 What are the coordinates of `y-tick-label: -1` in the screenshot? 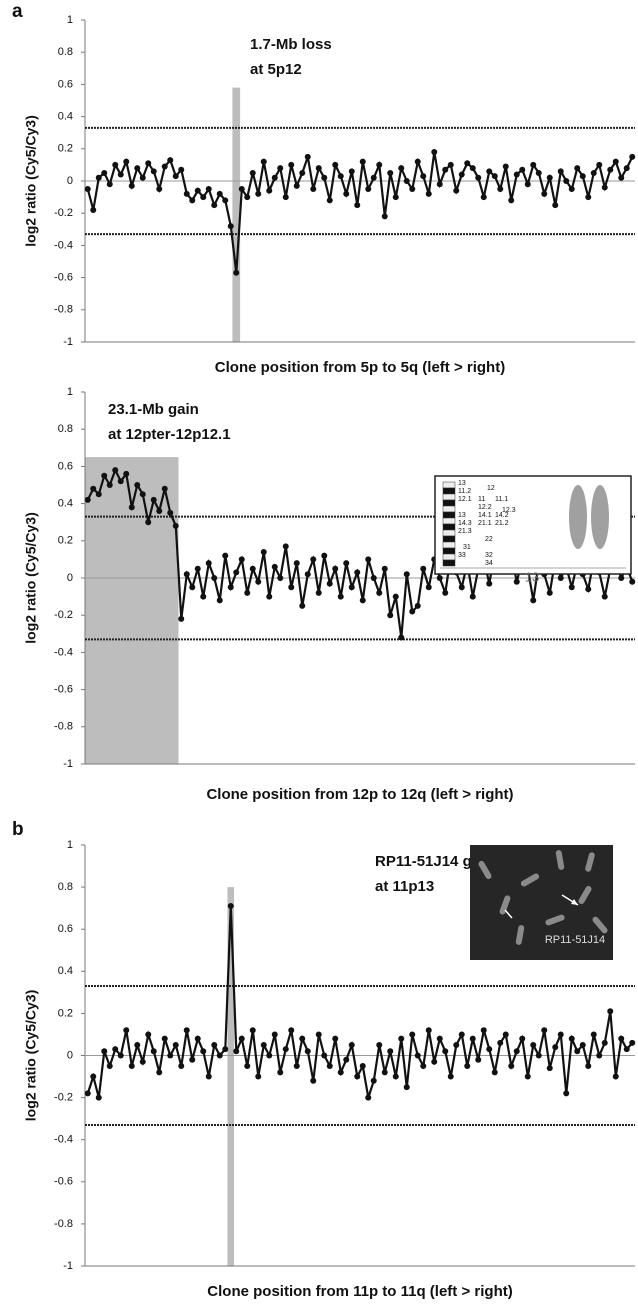 It's located at (68, 342).